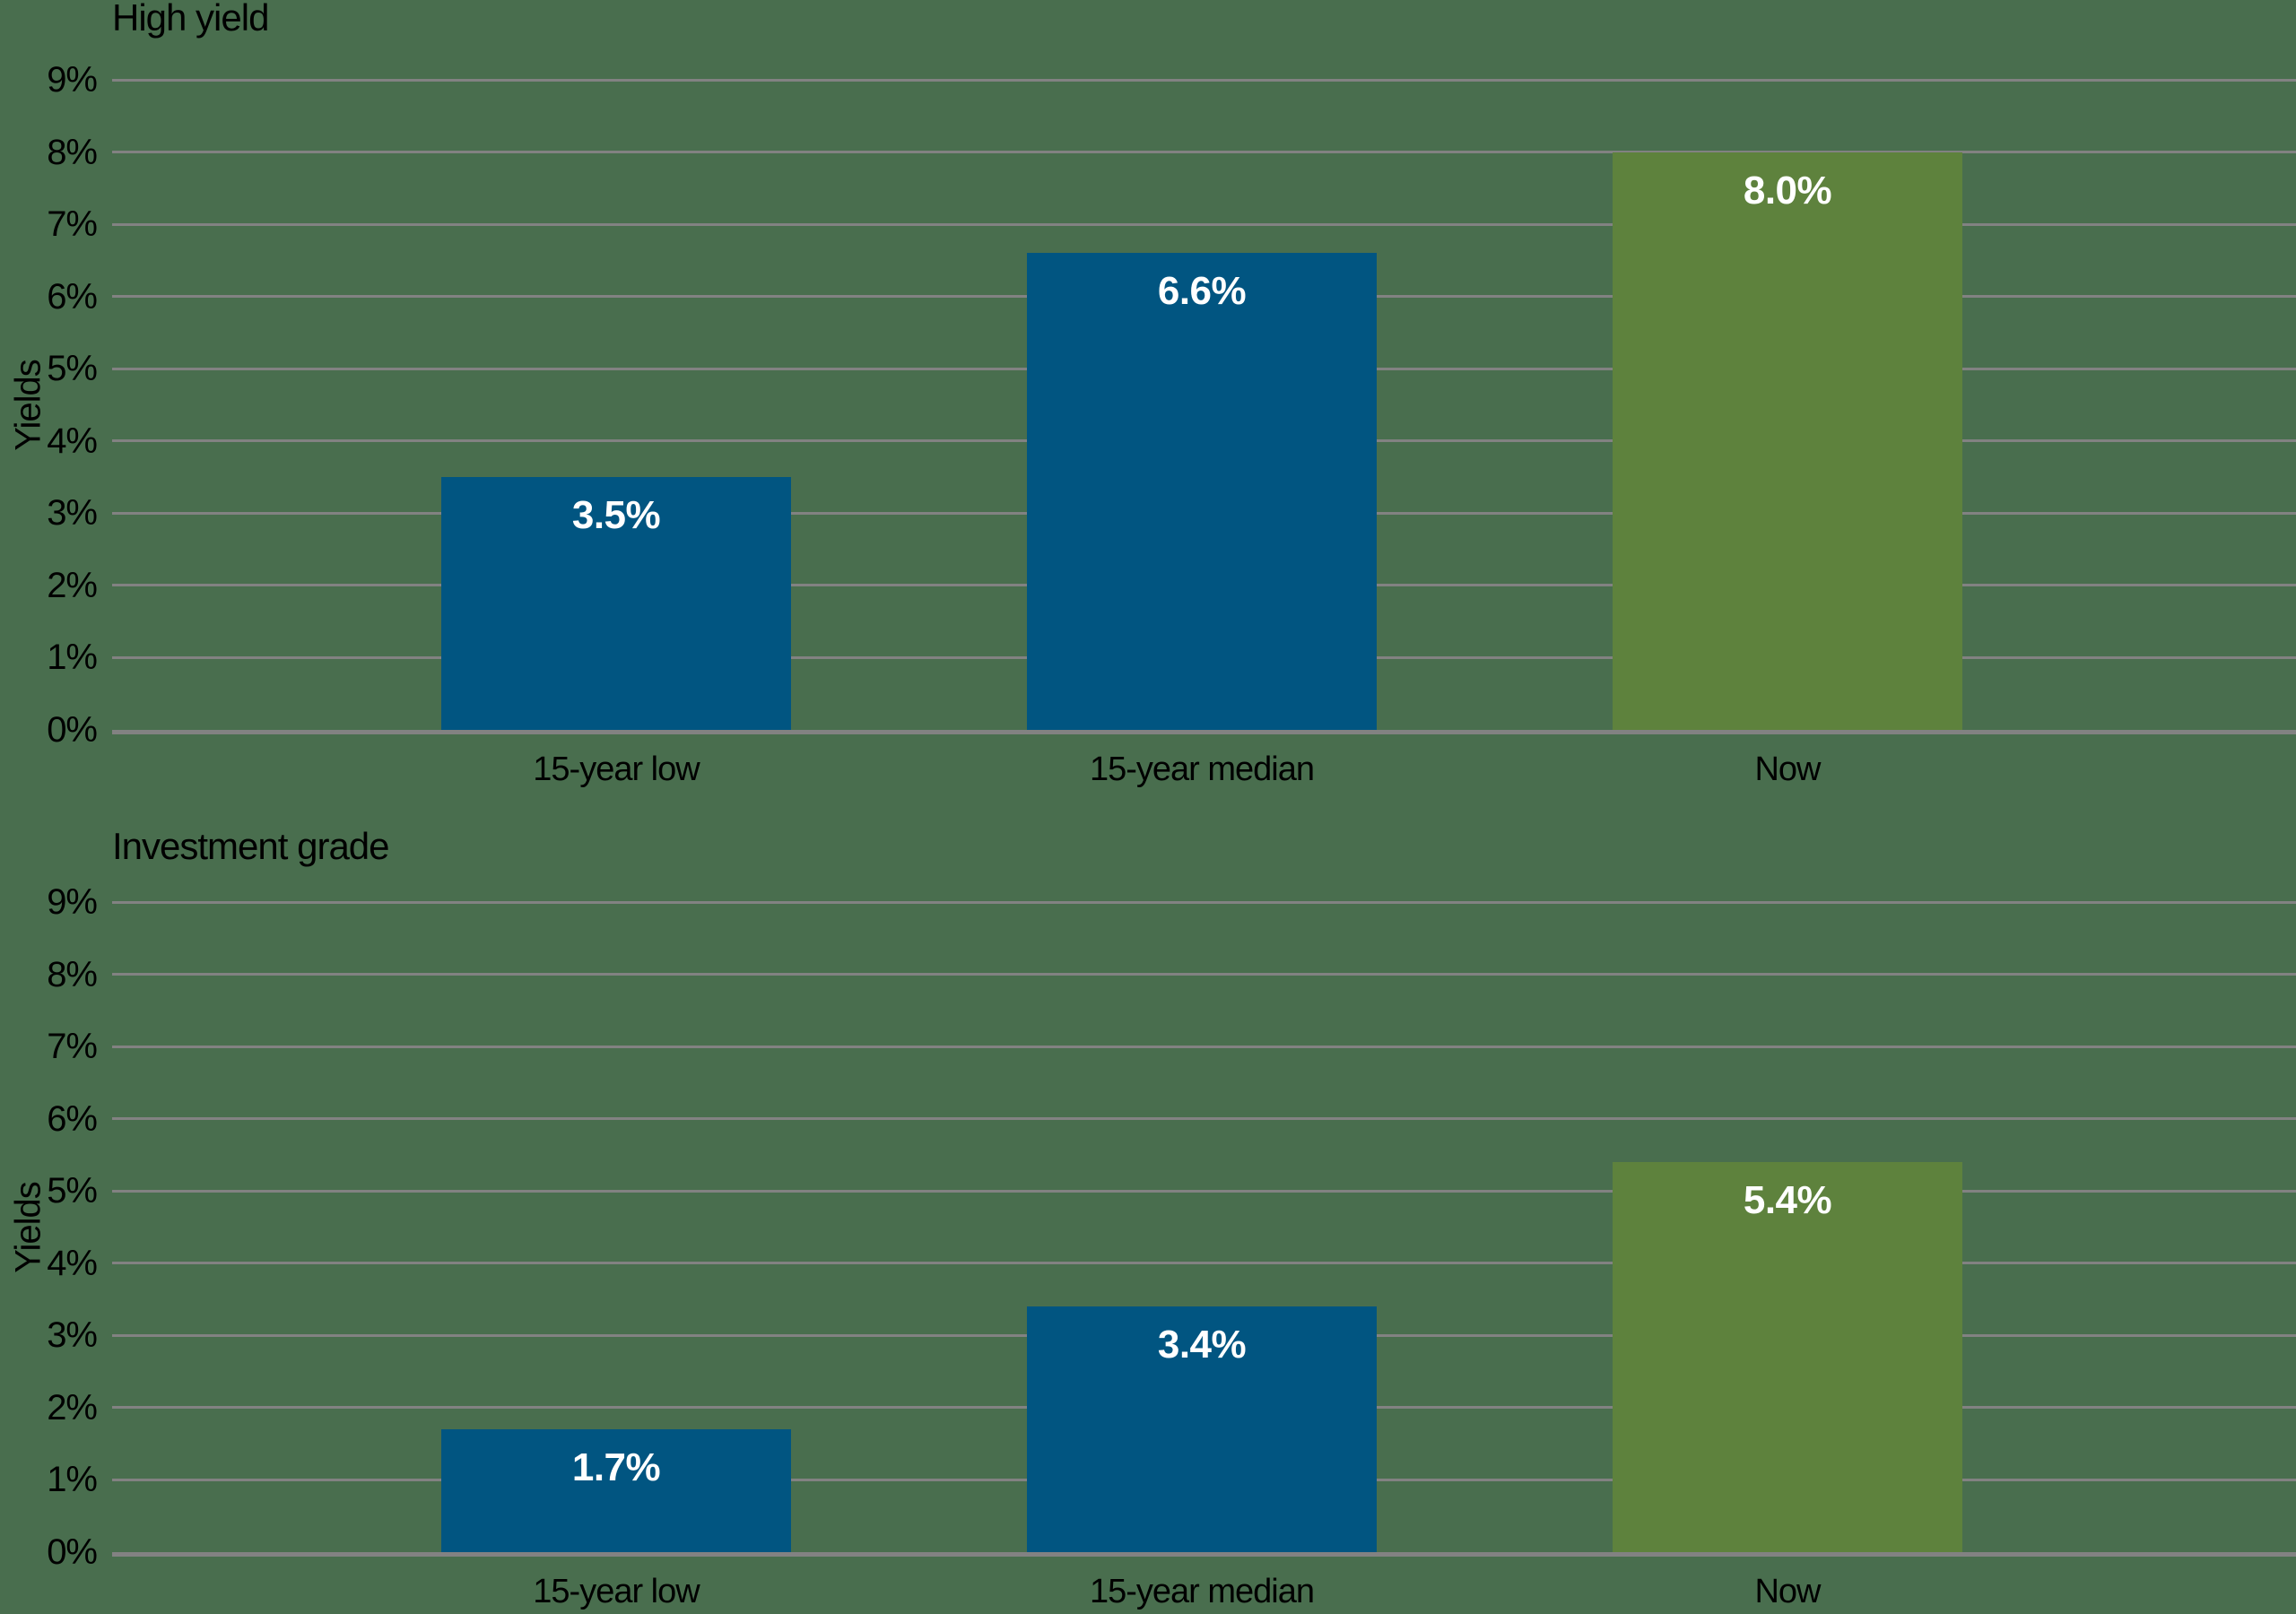 This screenshot has height=1614, width=2296. What do you see at coordinates (616, 515) in the screenshot?
I see `bar-value-label: 3.5%` at bounding box center [616, 515].